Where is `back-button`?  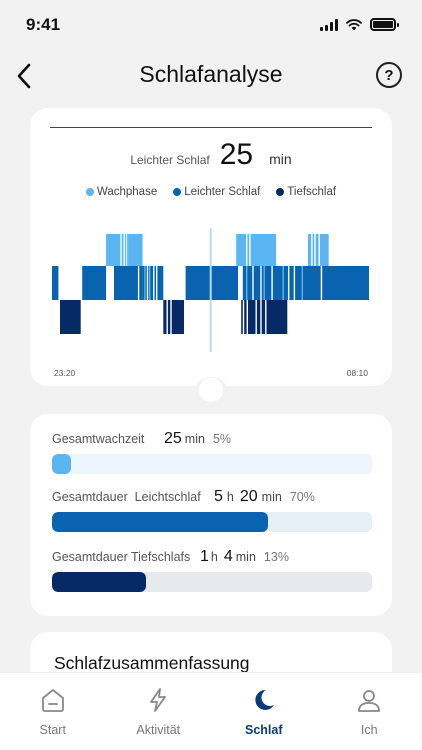
back-button is located at coordinates (24, 76).